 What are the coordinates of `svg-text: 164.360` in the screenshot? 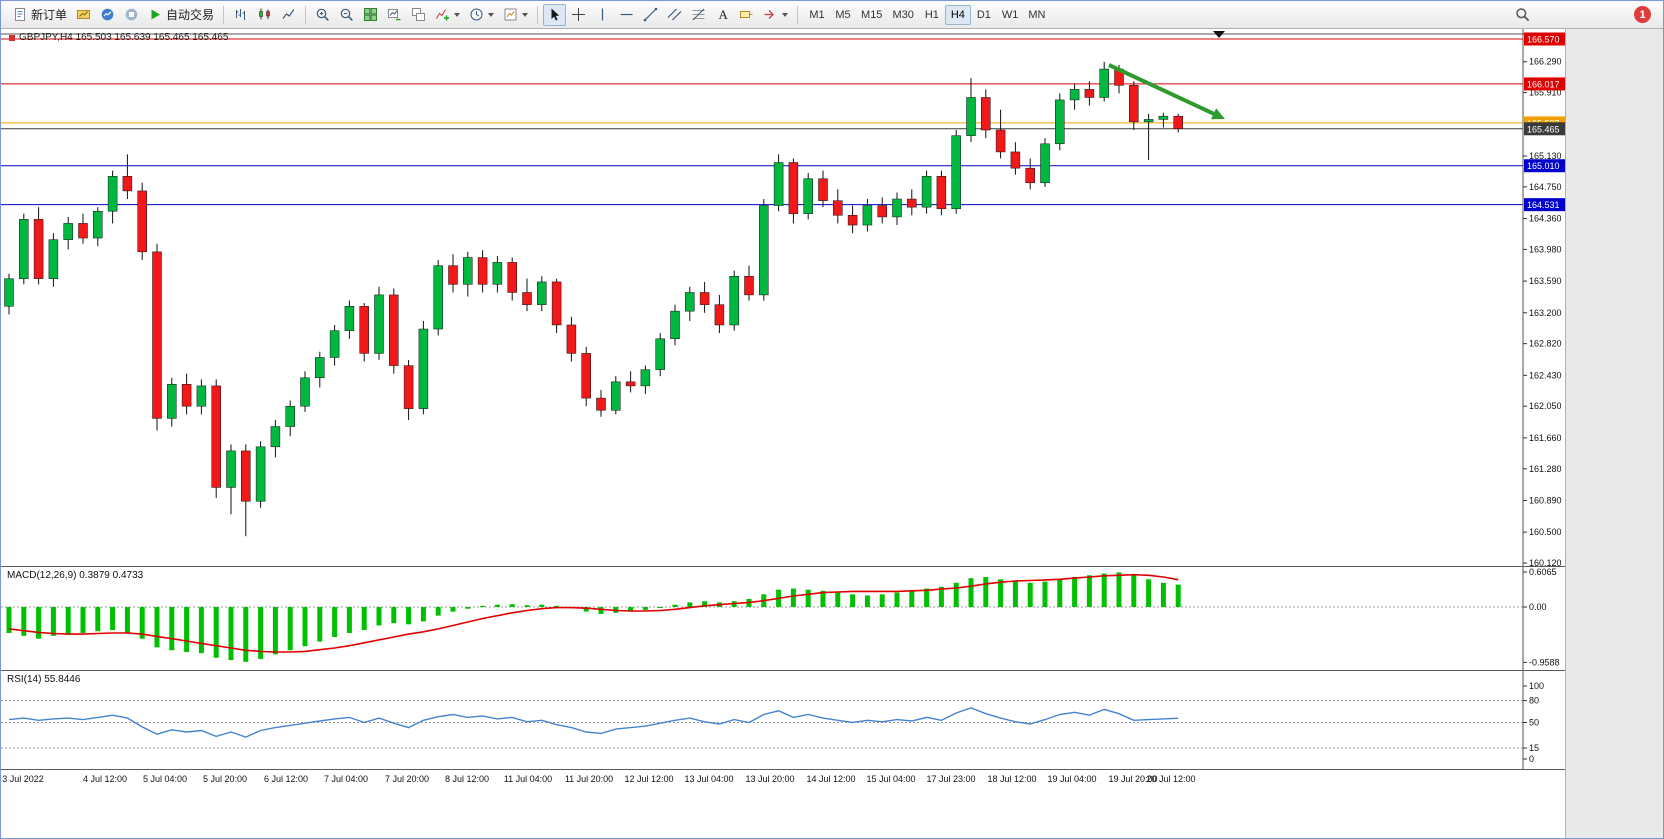 It's located at (1545, 219).